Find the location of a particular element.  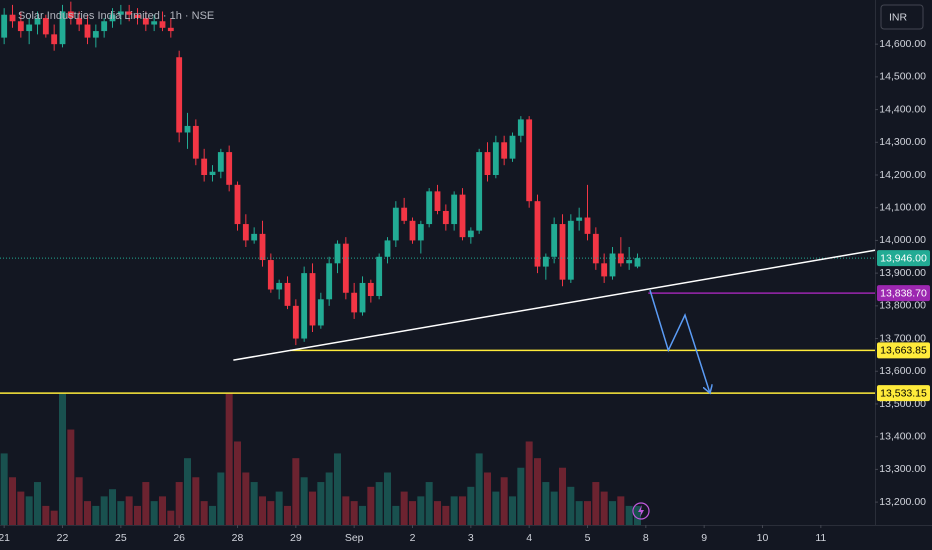

event-icon is located at coordinates (641, 511).